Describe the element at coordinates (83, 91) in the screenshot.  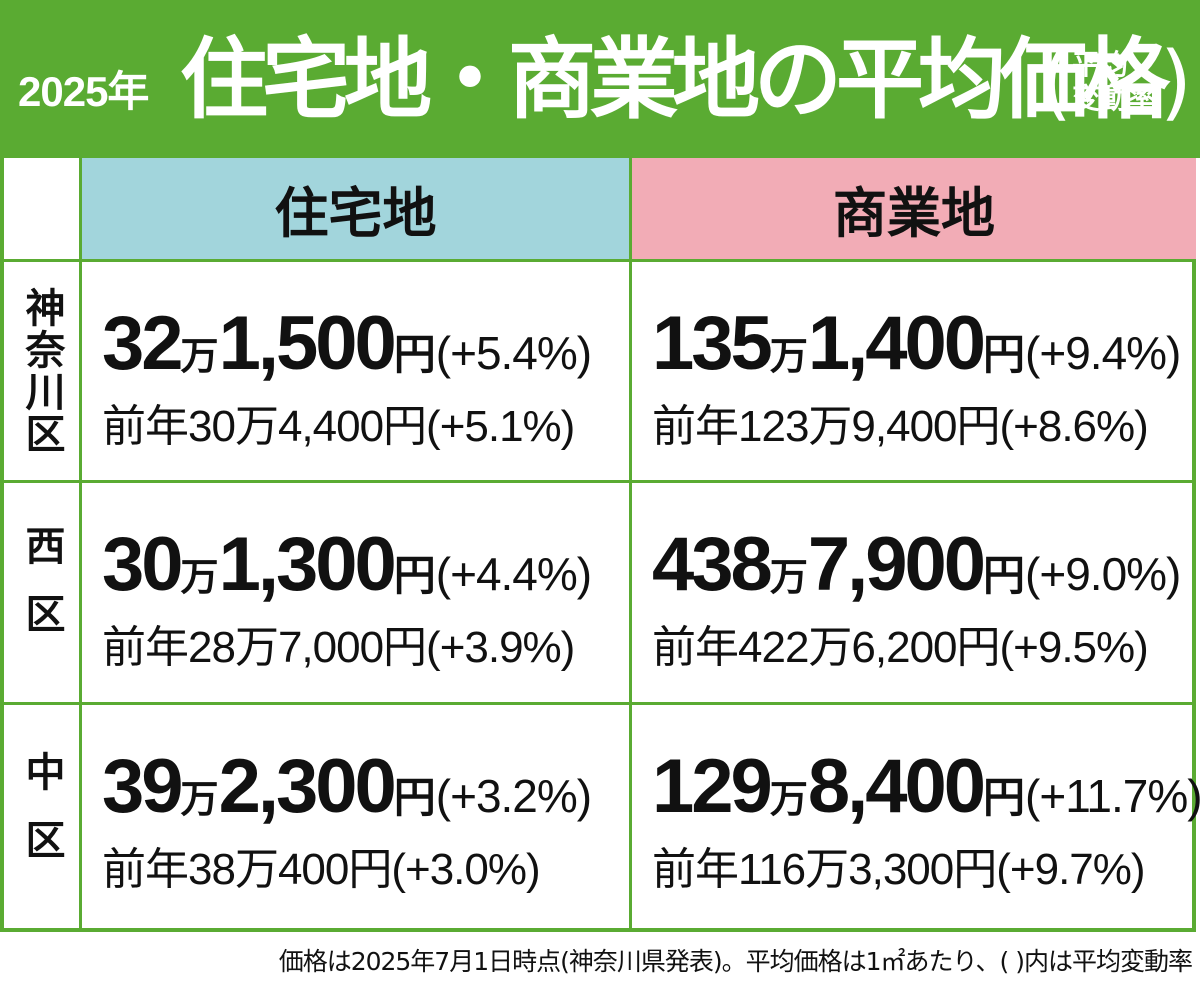
I see `year-label: 2025年` at that location.